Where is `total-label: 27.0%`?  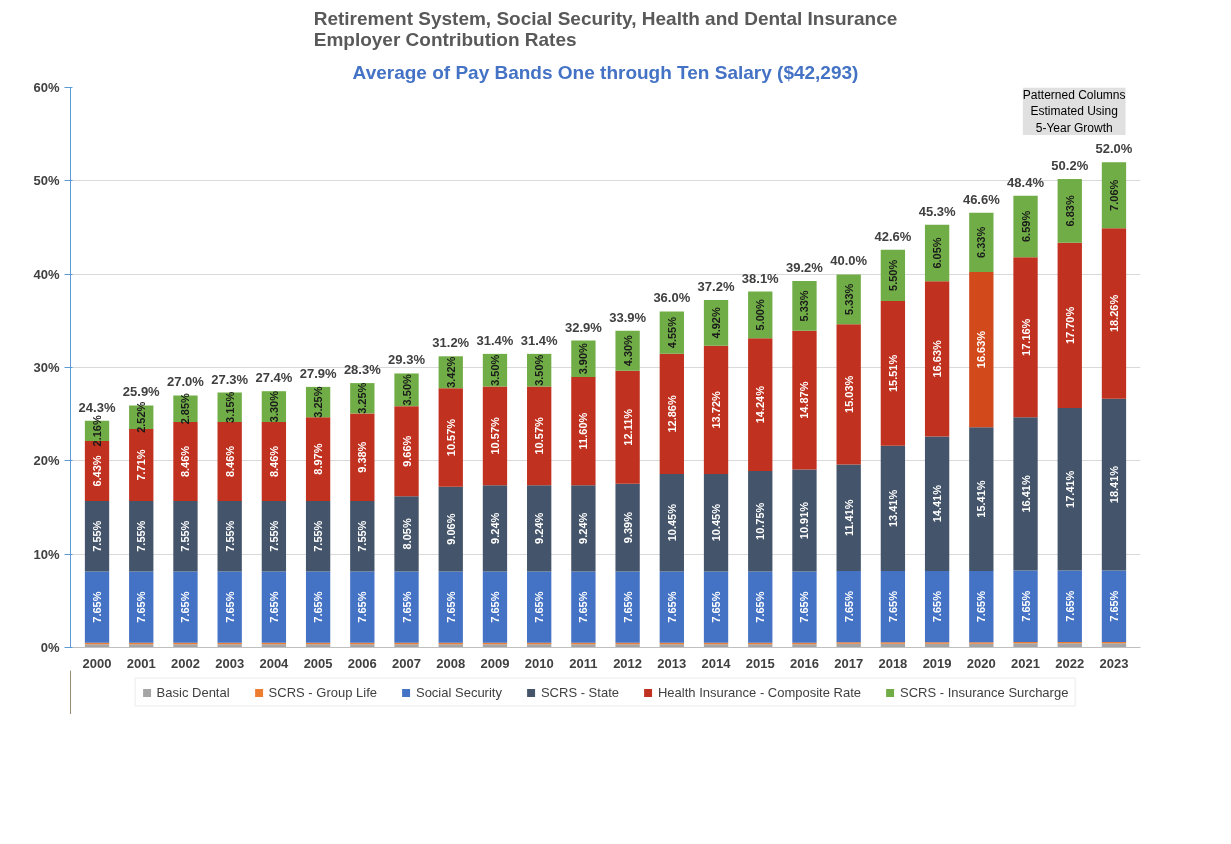
total-label: 27.0% is located at coordinates (186, 382).